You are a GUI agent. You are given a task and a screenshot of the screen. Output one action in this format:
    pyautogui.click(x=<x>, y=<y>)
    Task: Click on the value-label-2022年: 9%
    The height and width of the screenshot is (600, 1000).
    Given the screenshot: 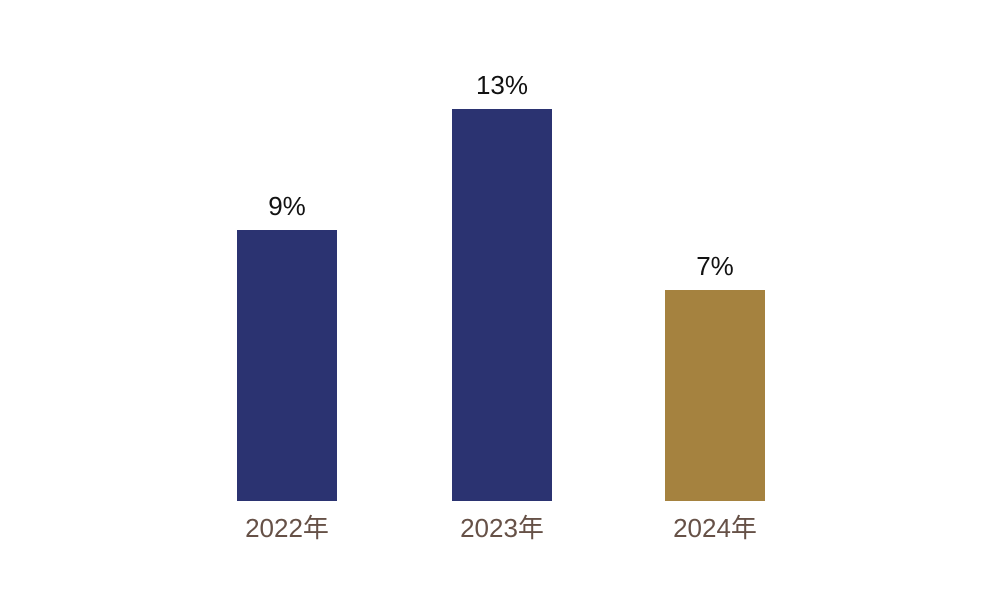 What is the action you would take?
    pyautogui.click(x=287, y=206)
    